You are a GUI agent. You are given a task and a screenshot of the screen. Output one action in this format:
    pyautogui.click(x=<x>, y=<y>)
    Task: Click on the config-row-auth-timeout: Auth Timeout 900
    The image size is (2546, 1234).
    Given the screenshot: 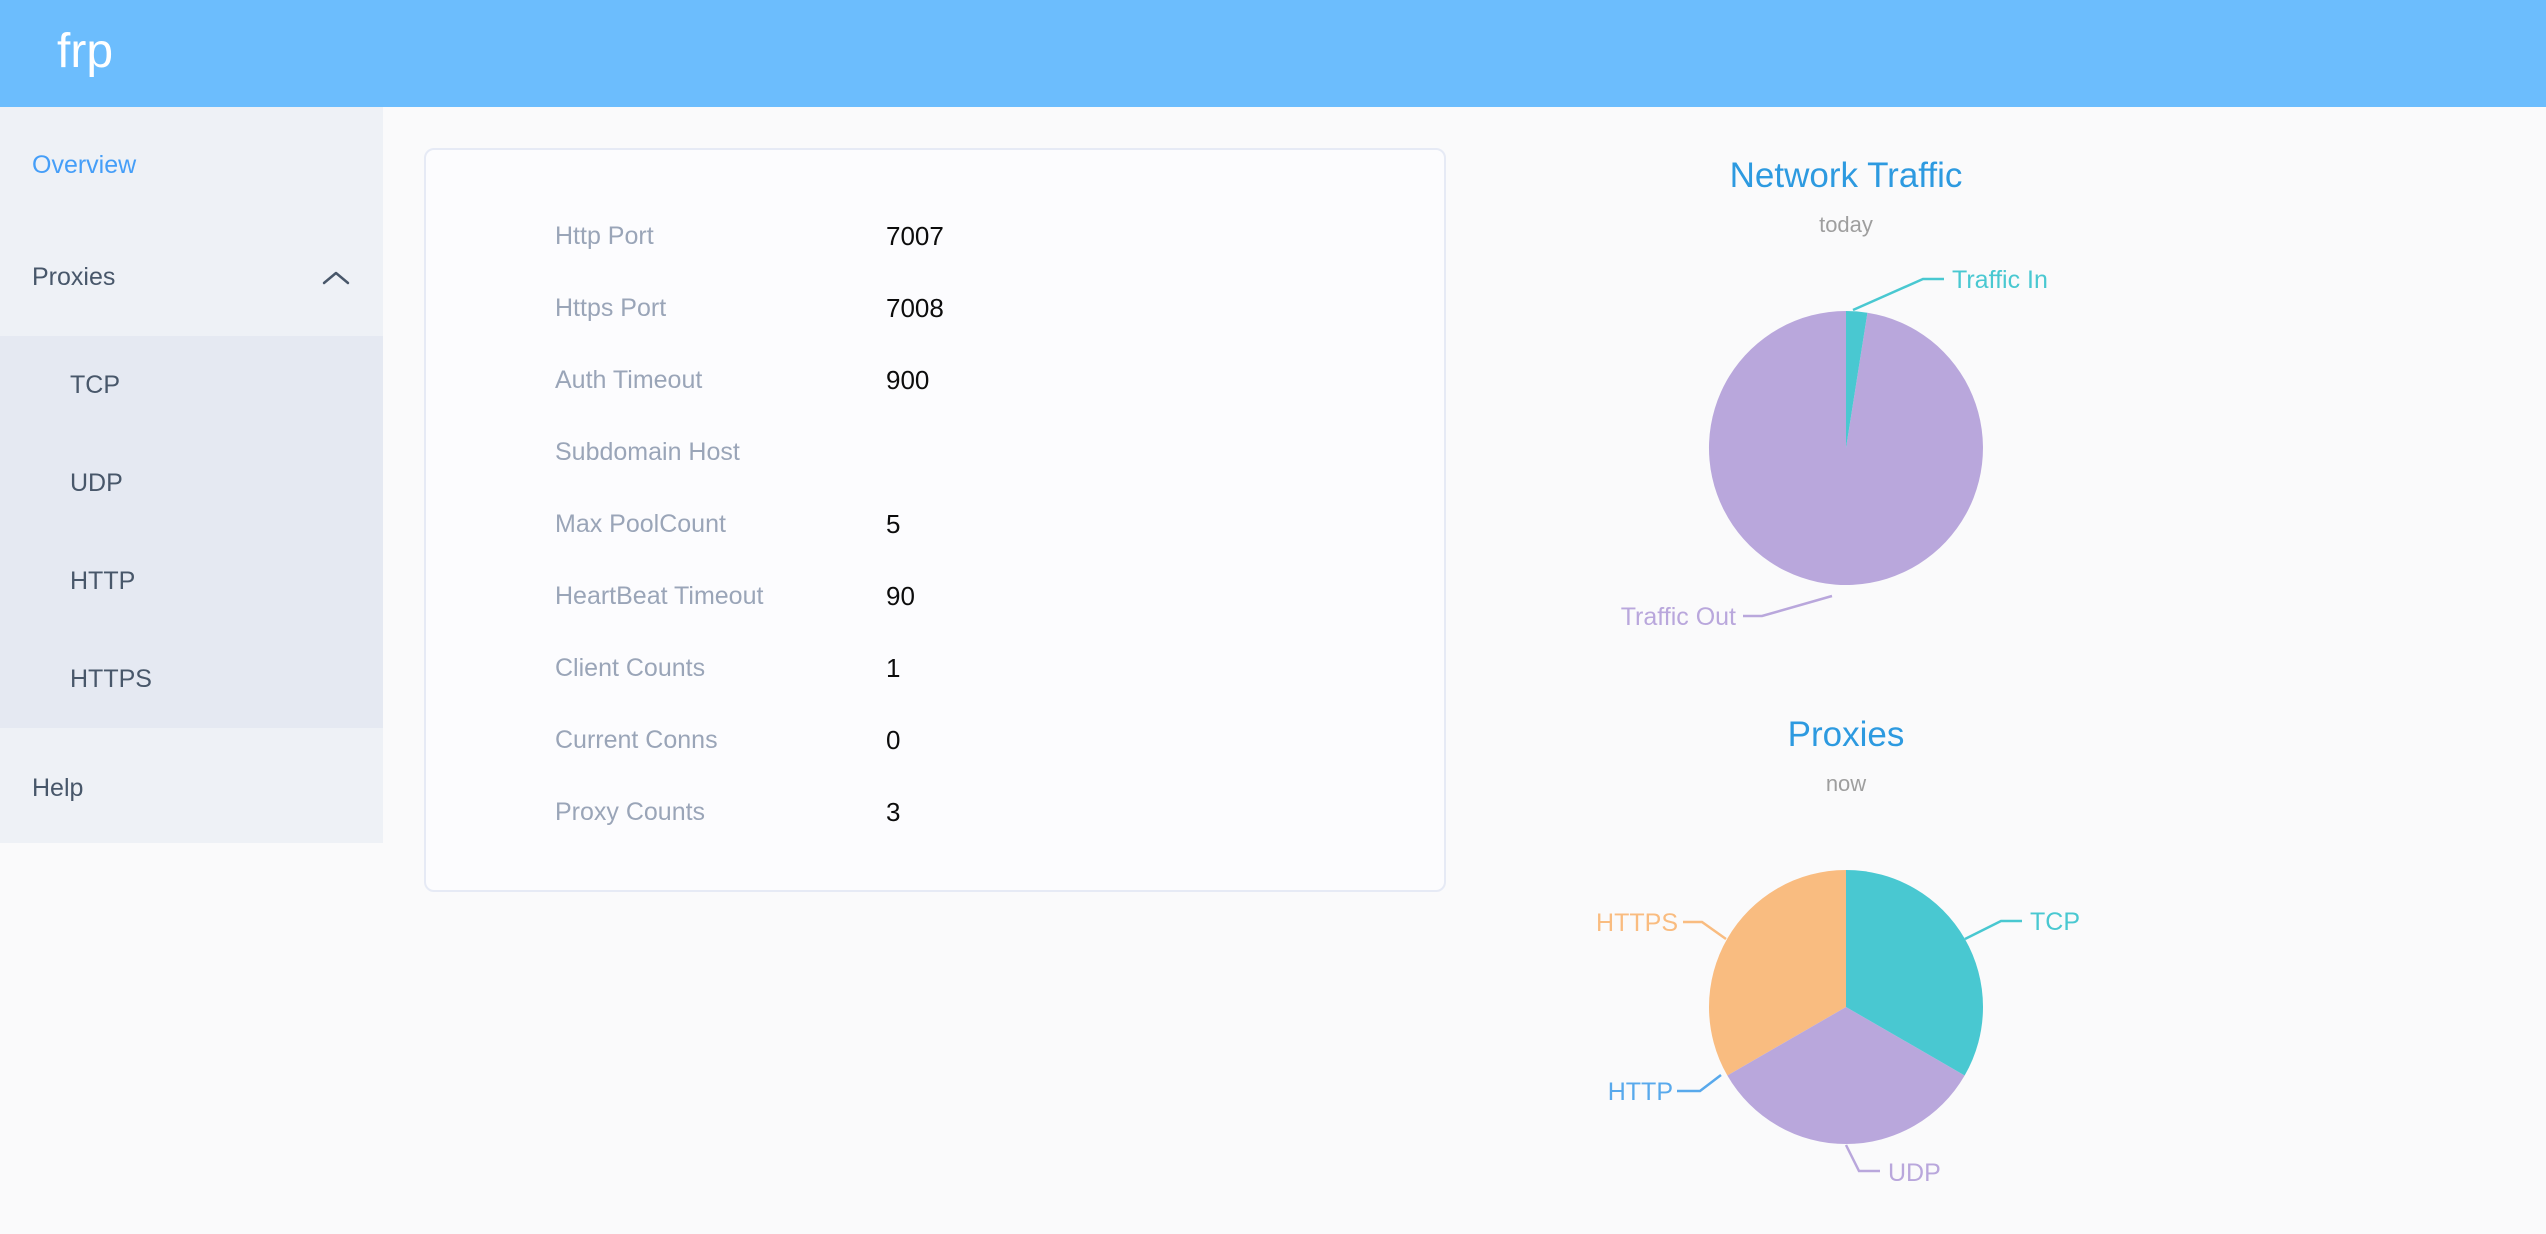 What is the action you would take?
    pyautogui.click(x=935, y=380)
    